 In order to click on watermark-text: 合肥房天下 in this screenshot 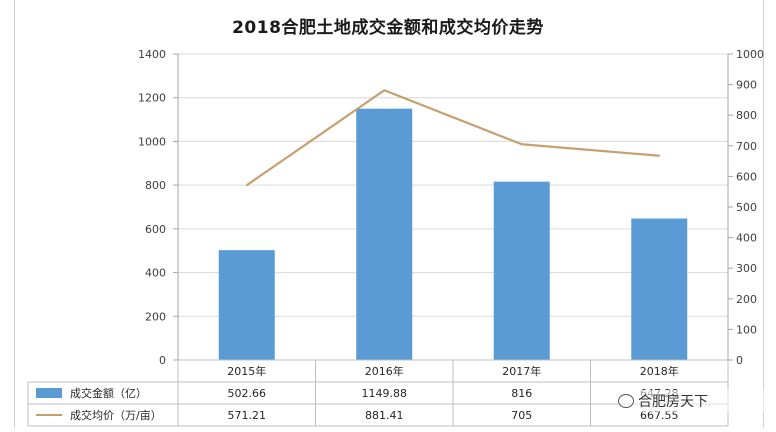, I will do `click(673, 402)`.